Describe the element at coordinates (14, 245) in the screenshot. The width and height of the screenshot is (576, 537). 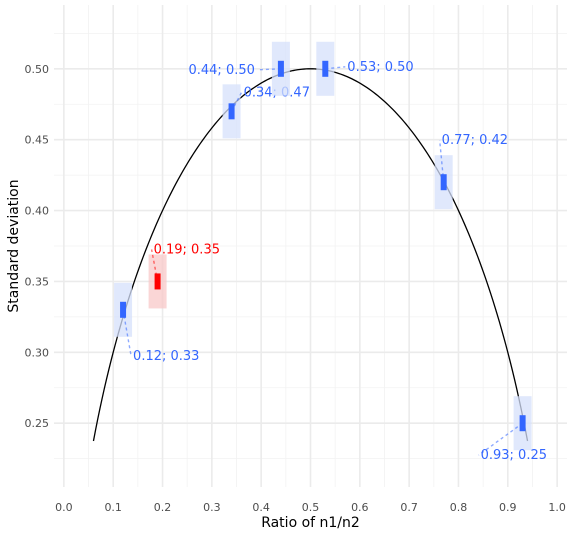
I see `y-axis-title: Standard deviation` at that location.